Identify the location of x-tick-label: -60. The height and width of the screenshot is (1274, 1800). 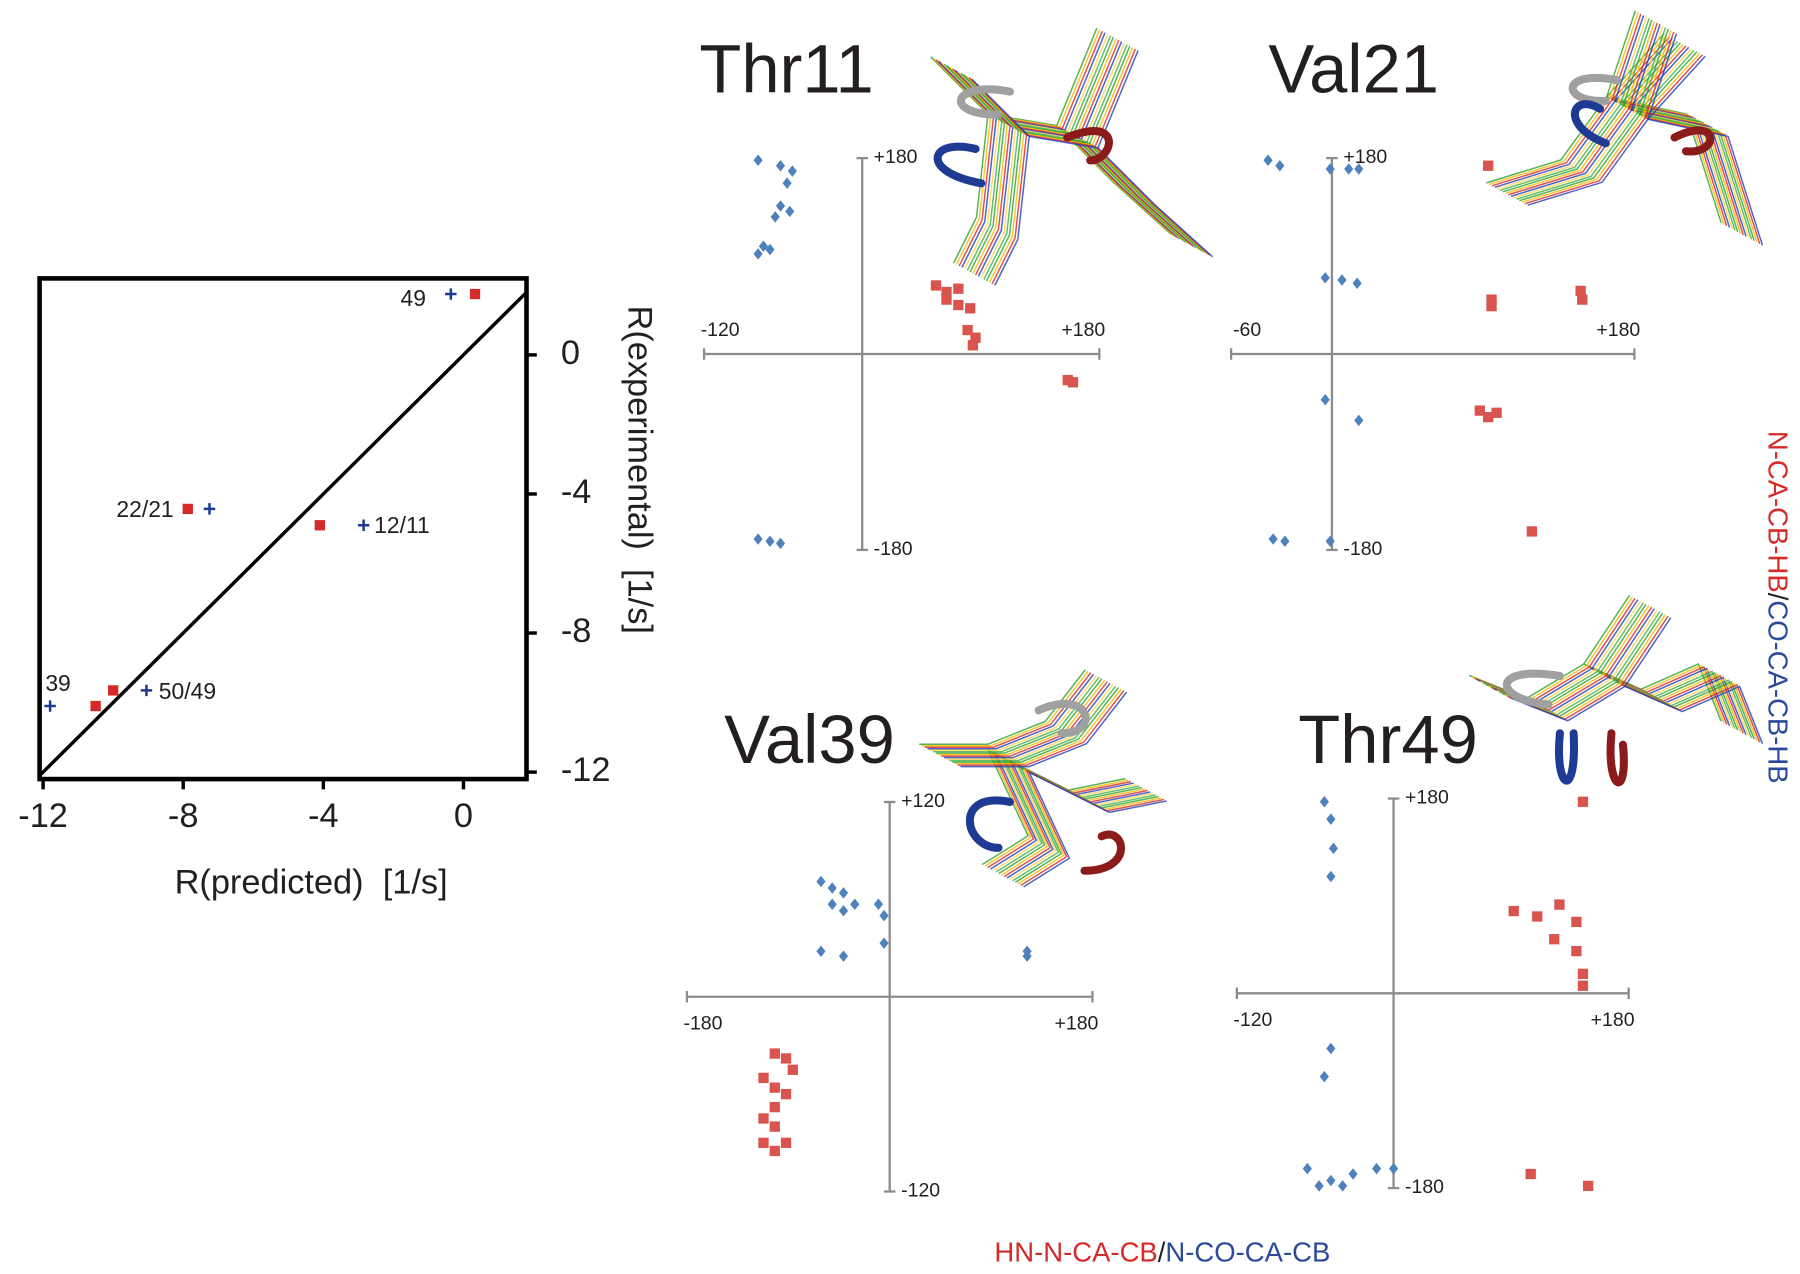
(1247, 330).